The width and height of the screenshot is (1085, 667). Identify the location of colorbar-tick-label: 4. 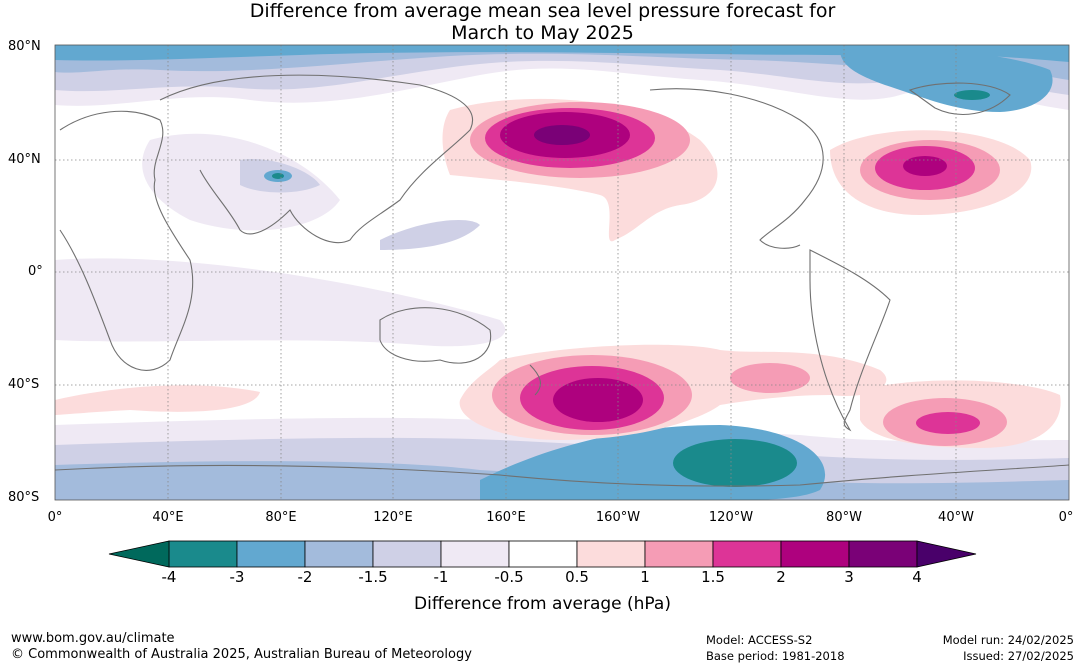
(917, 577).